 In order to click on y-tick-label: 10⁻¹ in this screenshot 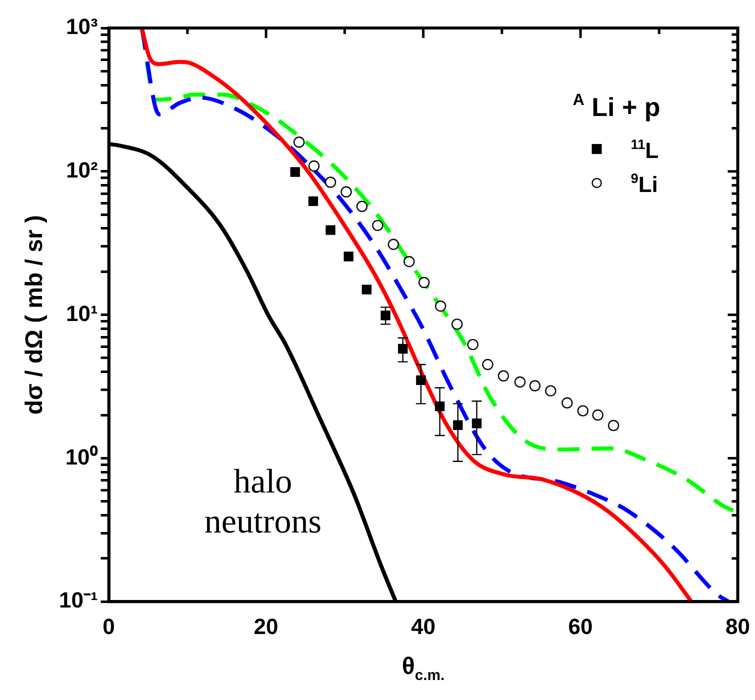, I will do `click(78, 600)`.